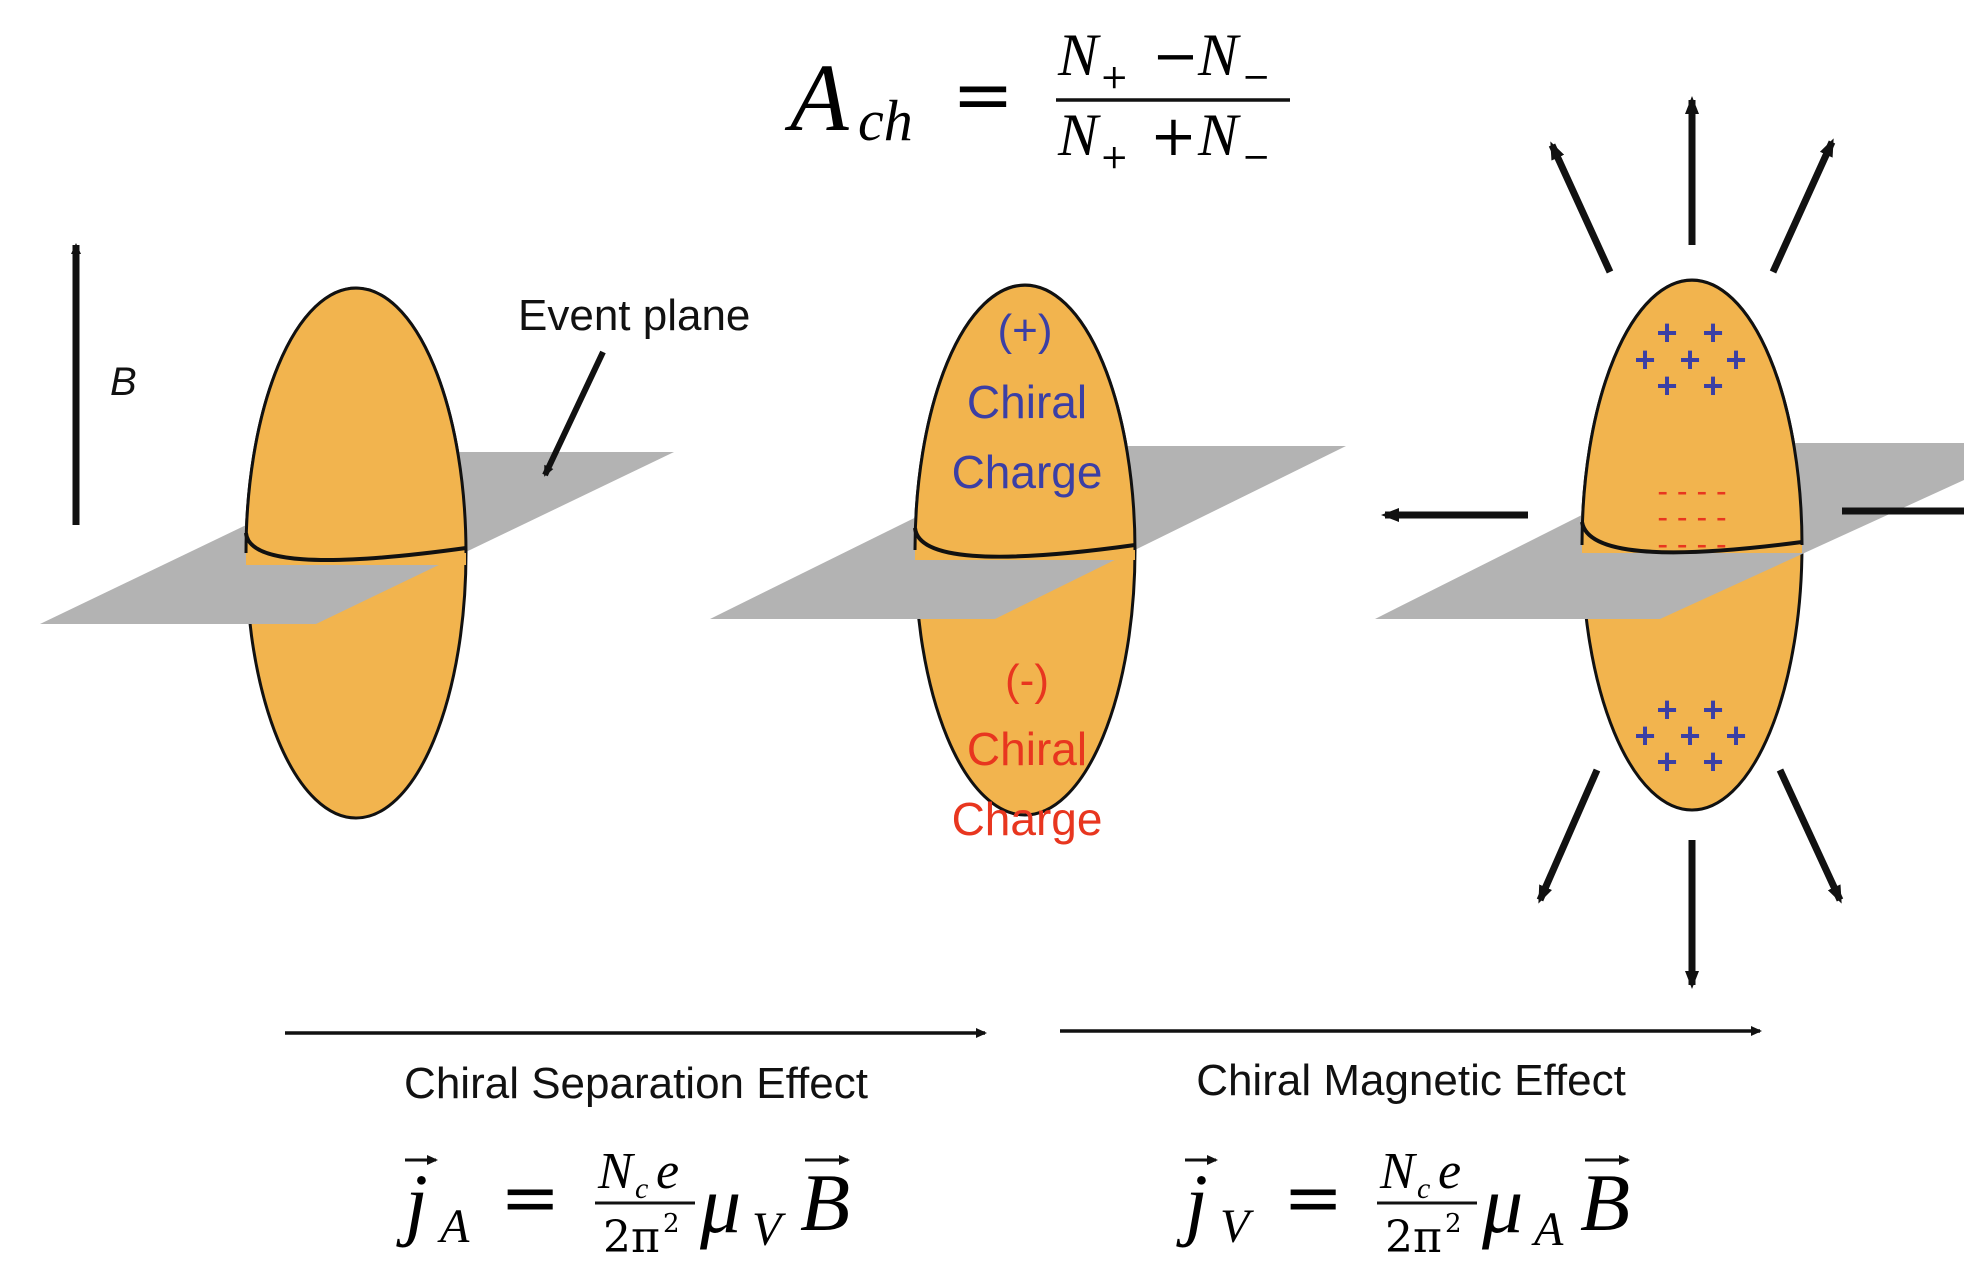  What do you see at coordinates (356, 420) in the screenshot?
I see `left-ellipse-upper-outline` at bounding box center [356, 420].